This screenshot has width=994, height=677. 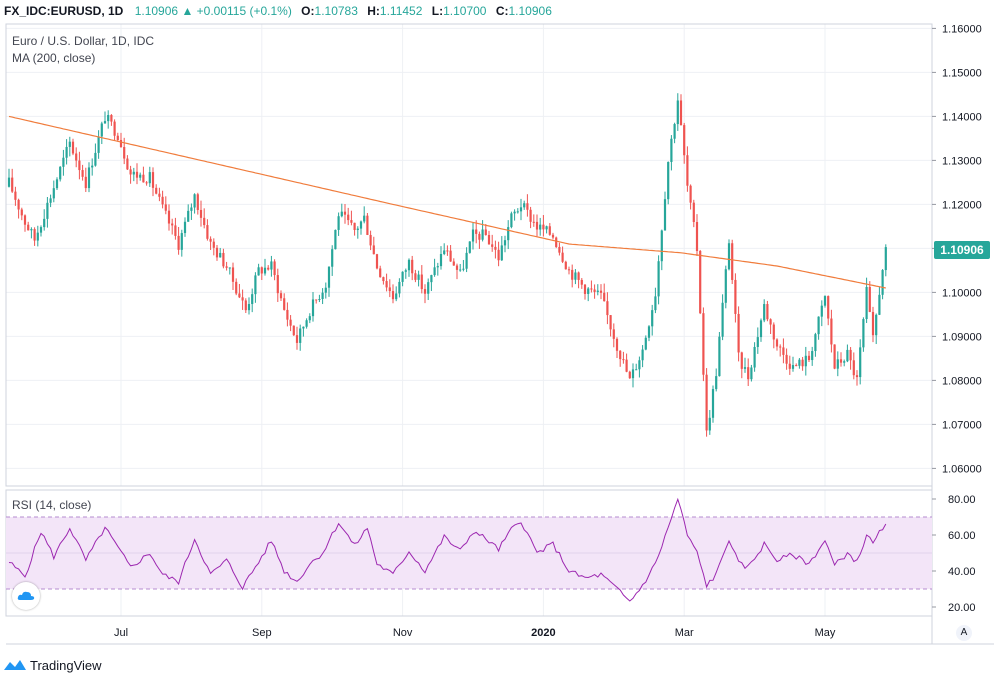 What do you see at coordinates (962, 425) in the screenshot?
I see `price-tick-label: 1.07000` at bounding box center [962, 425].